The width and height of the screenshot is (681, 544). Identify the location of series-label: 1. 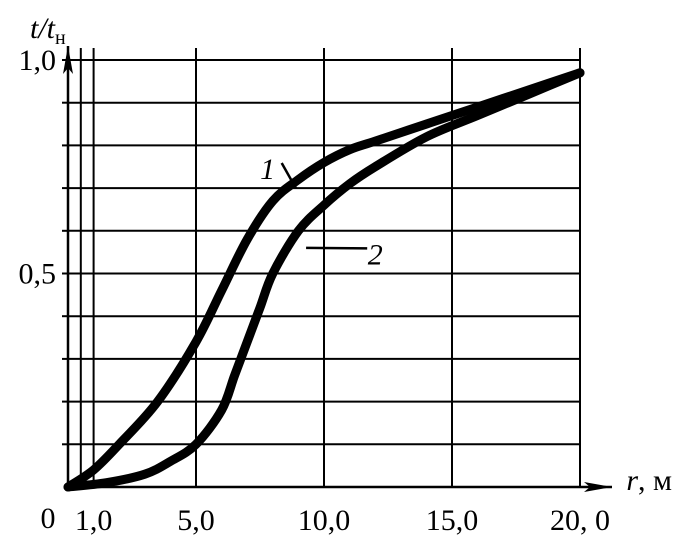
(267, 169).